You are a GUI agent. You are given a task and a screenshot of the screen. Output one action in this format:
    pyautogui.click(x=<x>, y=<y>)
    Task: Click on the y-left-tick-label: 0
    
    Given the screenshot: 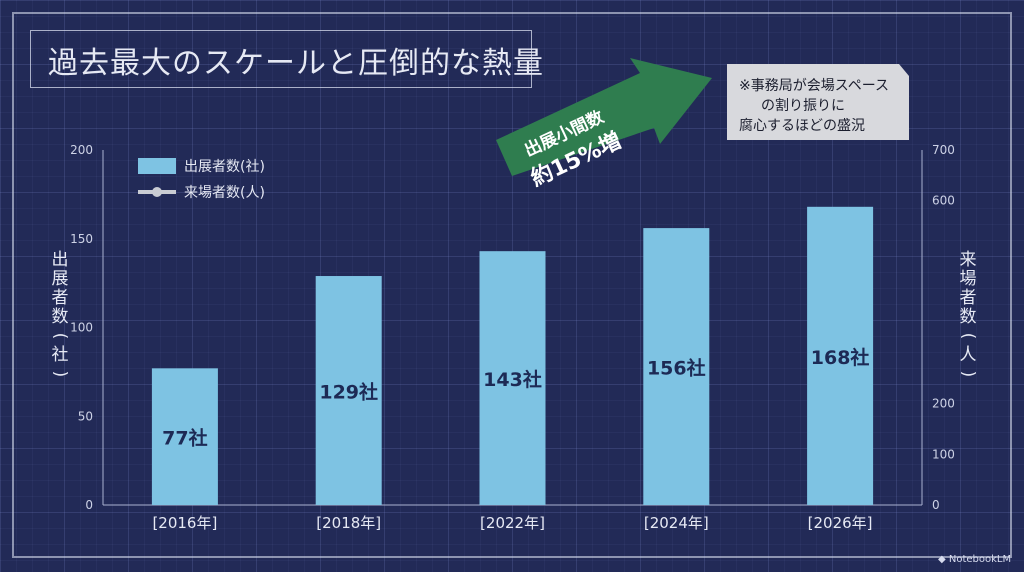 What is the action you would take?
    pyautogui.click(x=89, y=505)
    